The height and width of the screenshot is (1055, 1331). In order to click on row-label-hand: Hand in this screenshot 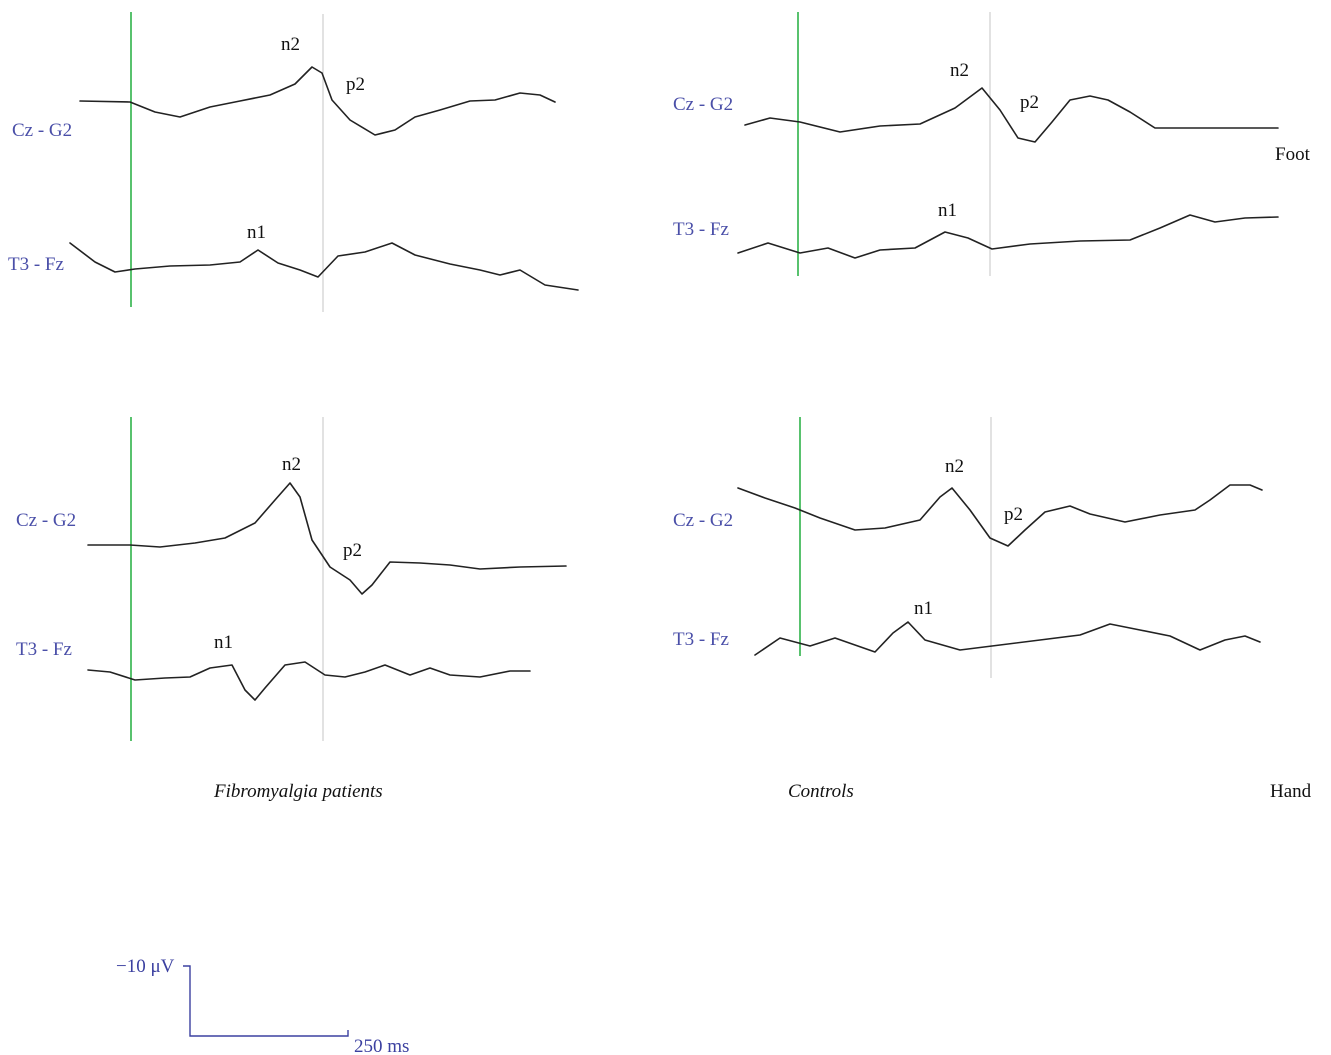, I will do `click(1291, 791)`.